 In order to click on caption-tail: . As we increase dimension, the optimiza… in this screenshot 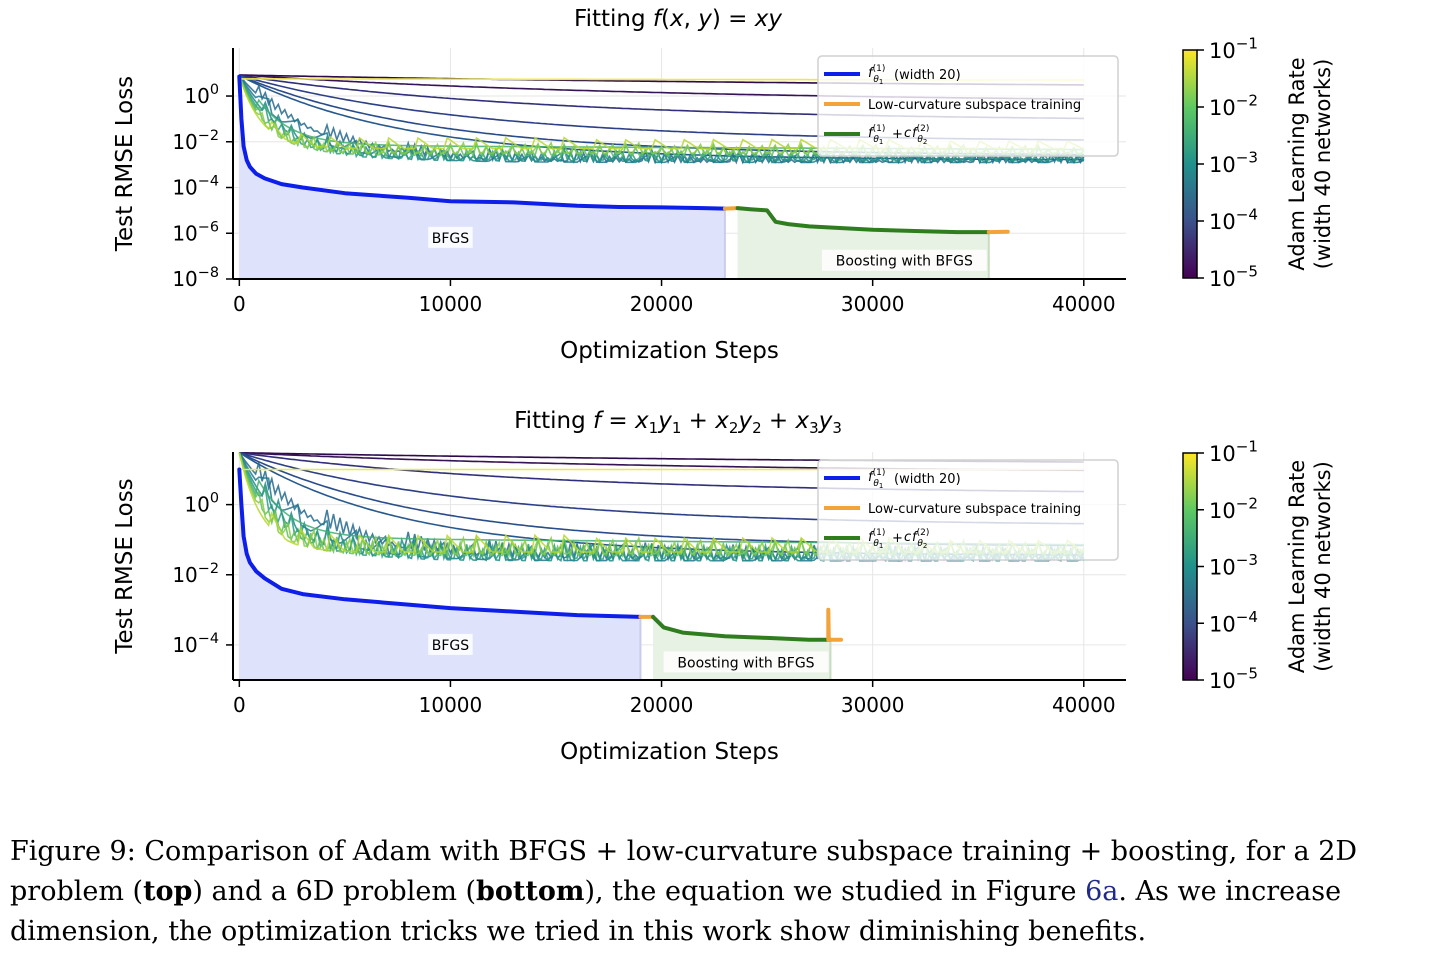, I will do `click(676, 911)`.